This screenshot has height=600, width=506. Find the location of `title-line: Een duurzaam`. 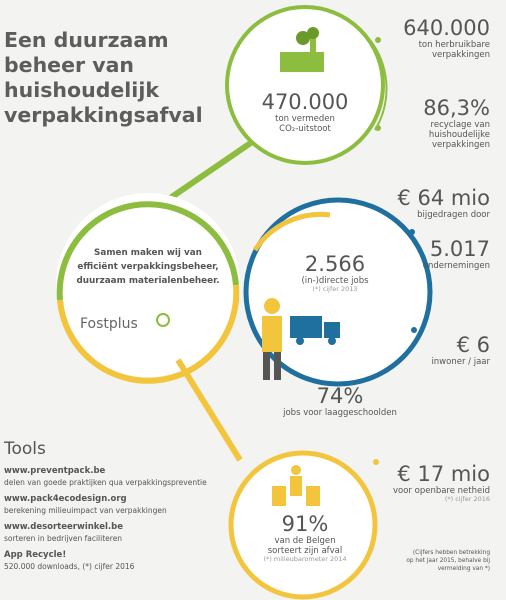

title-line: Een duurzaam is located at coordinates (86, 40).